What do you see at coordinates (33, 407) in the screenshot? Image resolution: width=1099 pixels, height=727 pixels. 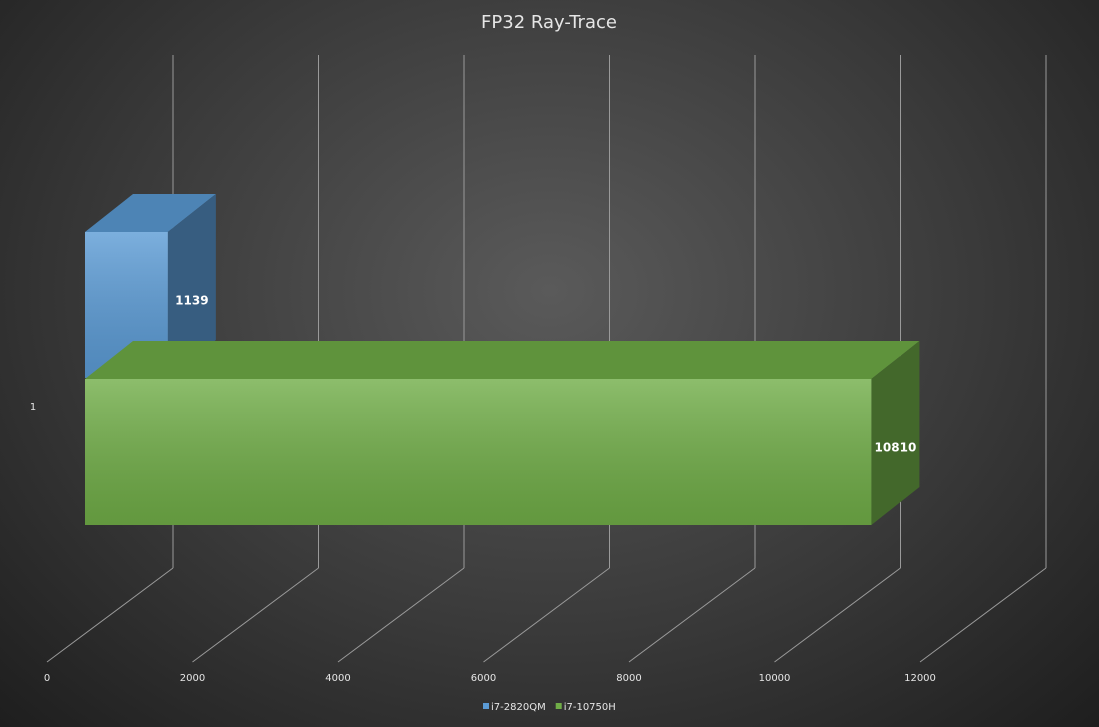 I see `y-tick-label: 1` at bounding box center [33, 407].